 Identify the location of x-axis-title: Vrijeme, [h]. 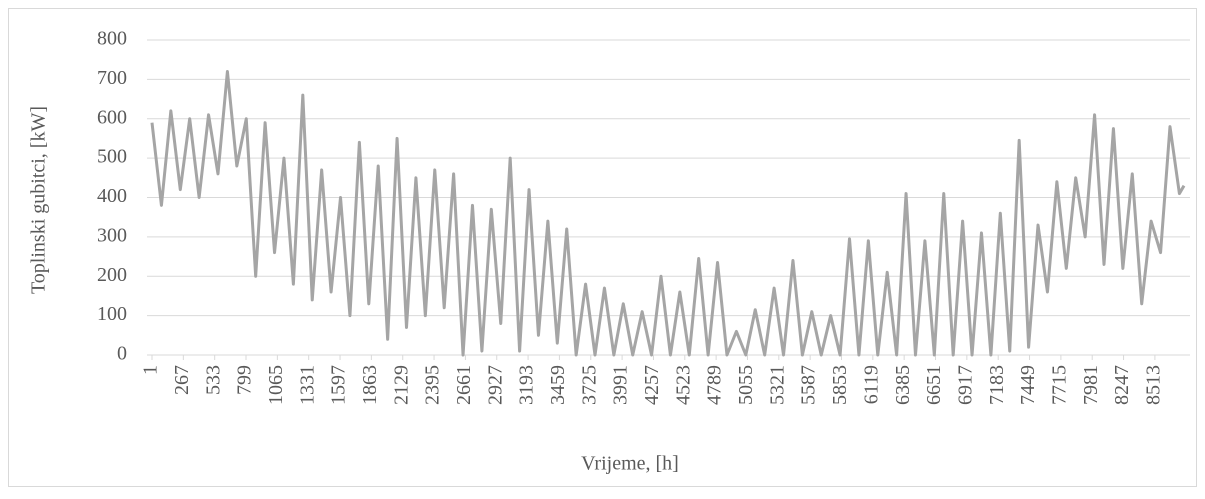
(630, 464).